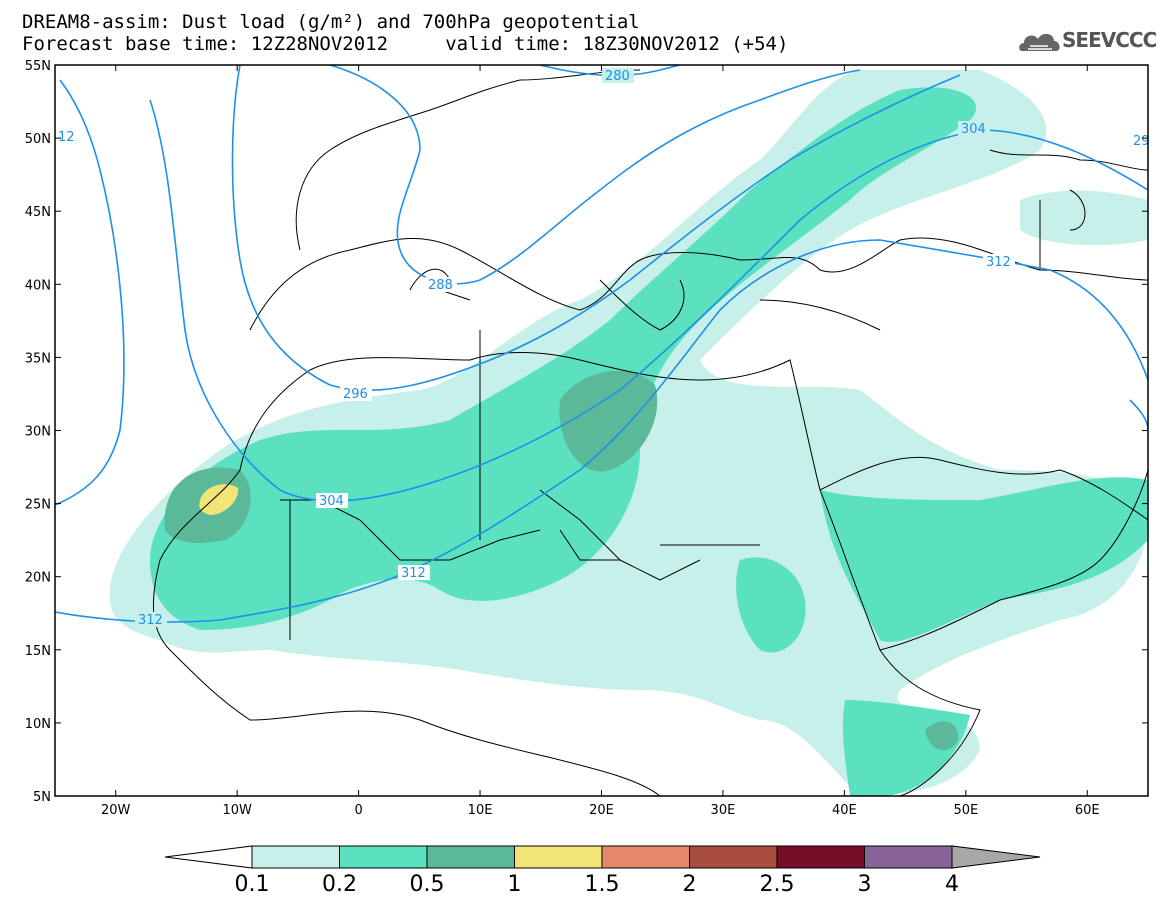 The image size is (1165, 907). I want to click on contour-label-312-west: 312, so click(150, 620).